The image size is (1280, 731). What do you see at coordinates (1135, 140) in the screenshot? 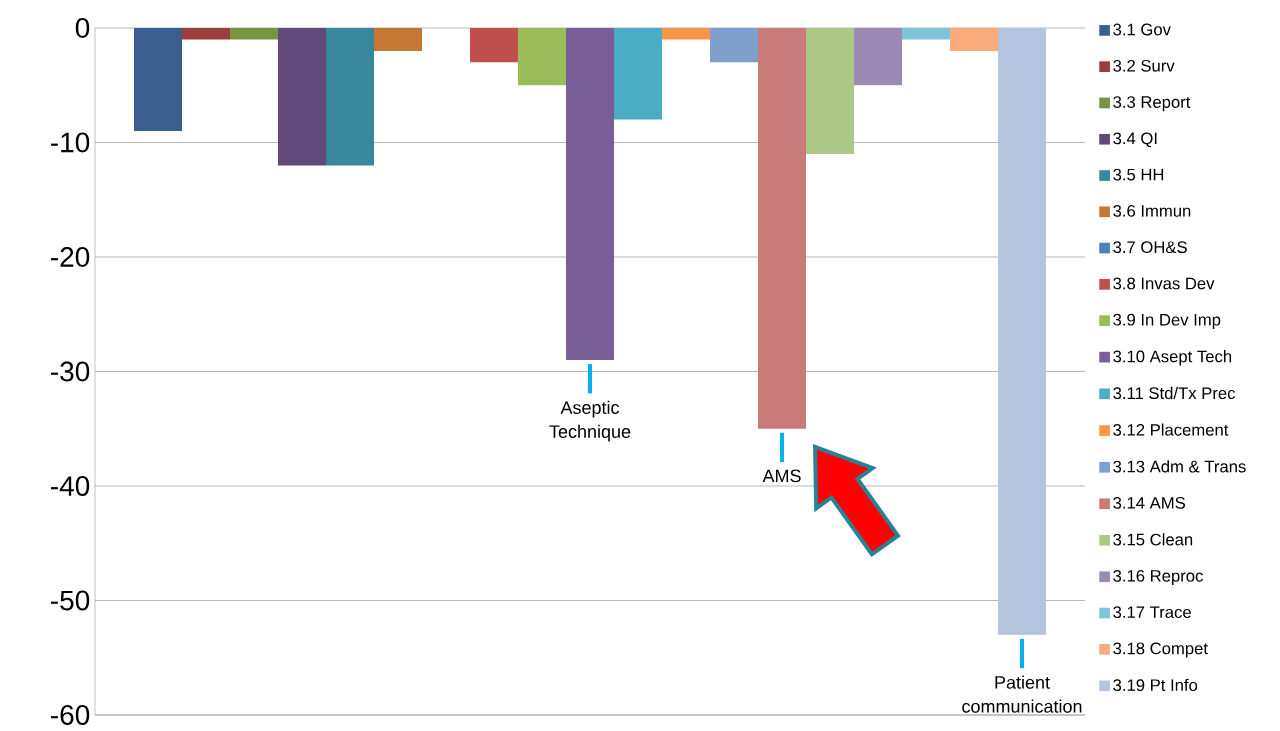
I see `legend-label: 3.4 QI` at bounding box center [1135, 140].